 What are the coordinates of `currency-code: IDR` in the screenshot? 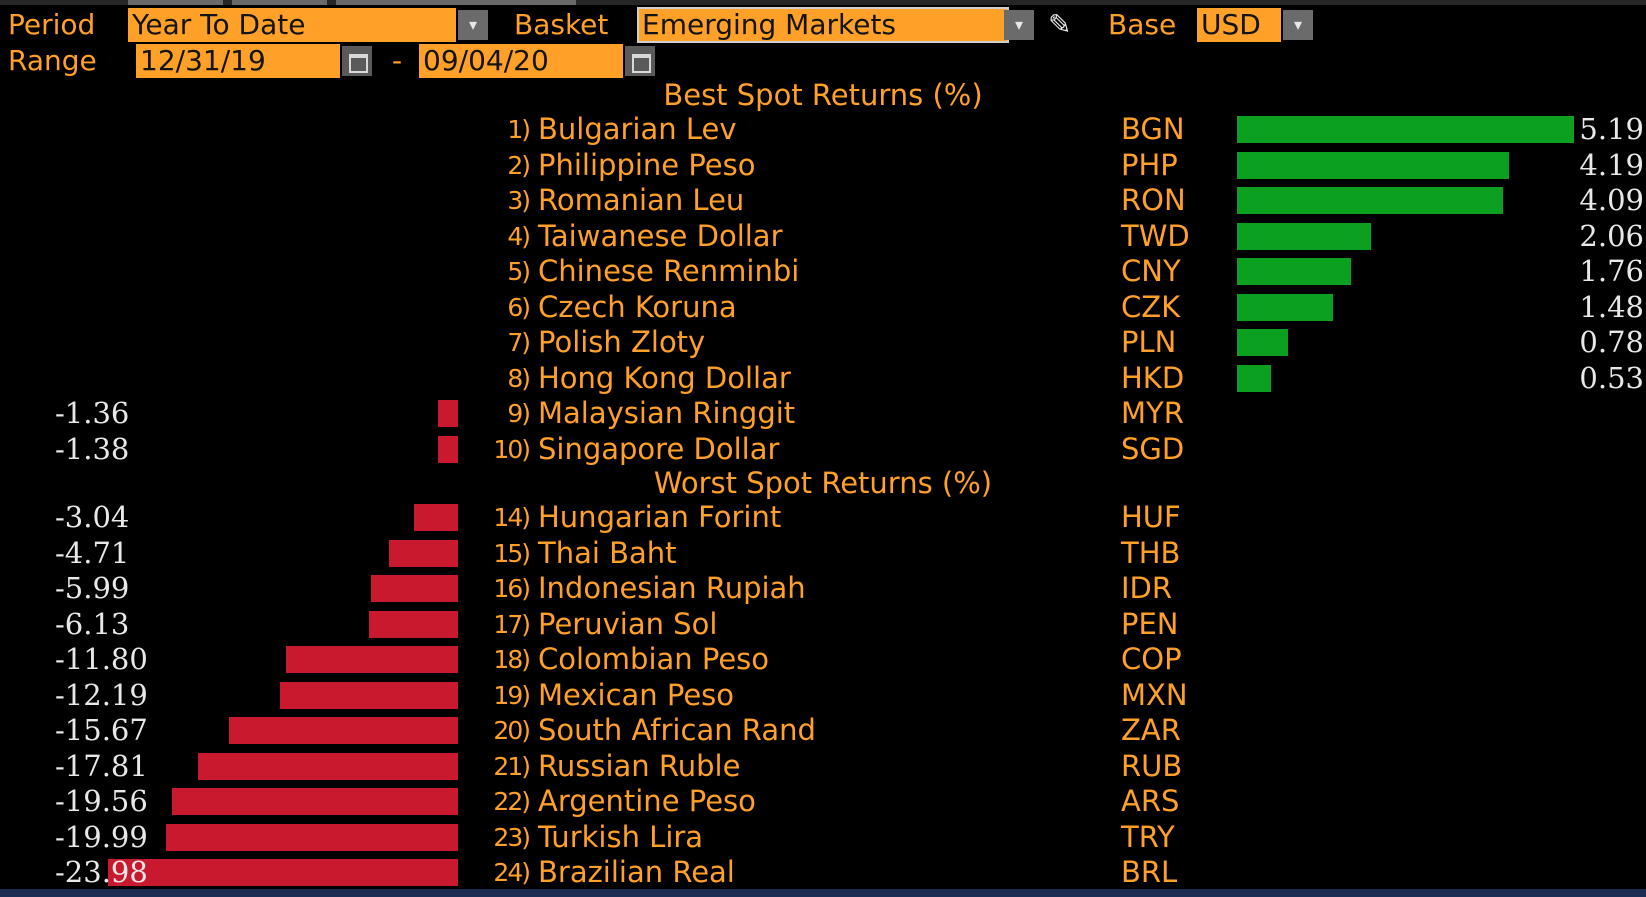 It's located at (1147, 588).